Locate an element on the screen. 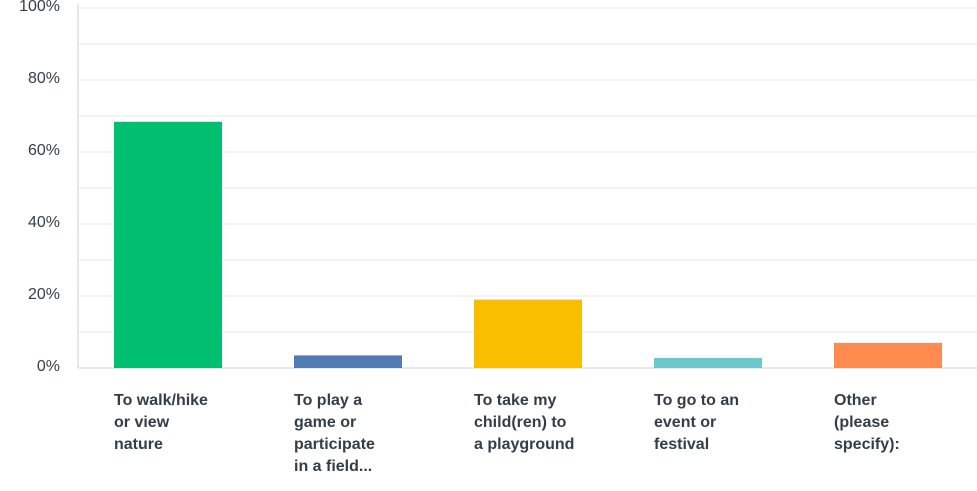 The height and width of the screenshot is (491, 977). y-tick-label: 0% is located at coordinates (48, 366).